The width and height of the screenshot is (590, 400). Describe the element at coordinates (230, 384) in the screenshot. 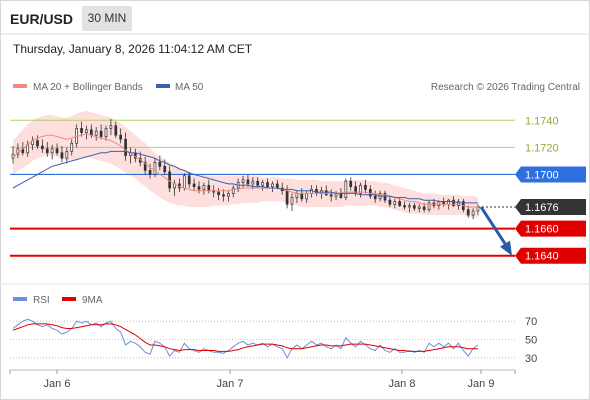

I see `x-tick-label: Jan 7` at that location.